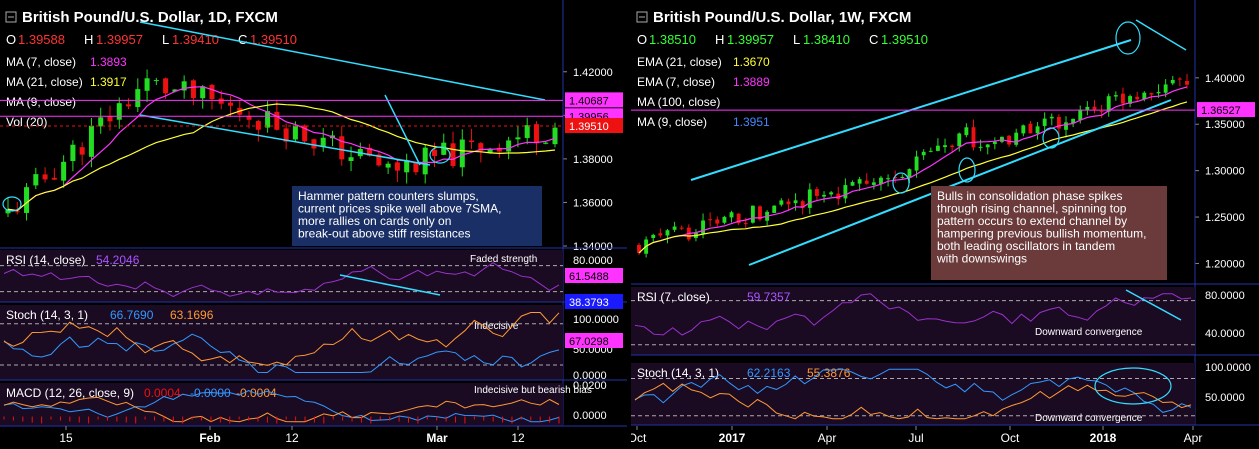  What do you see at coordinates (41, 39) in the screenshot?
I see `ohlc-open: 1.39588` at bounding box center [41, 39].